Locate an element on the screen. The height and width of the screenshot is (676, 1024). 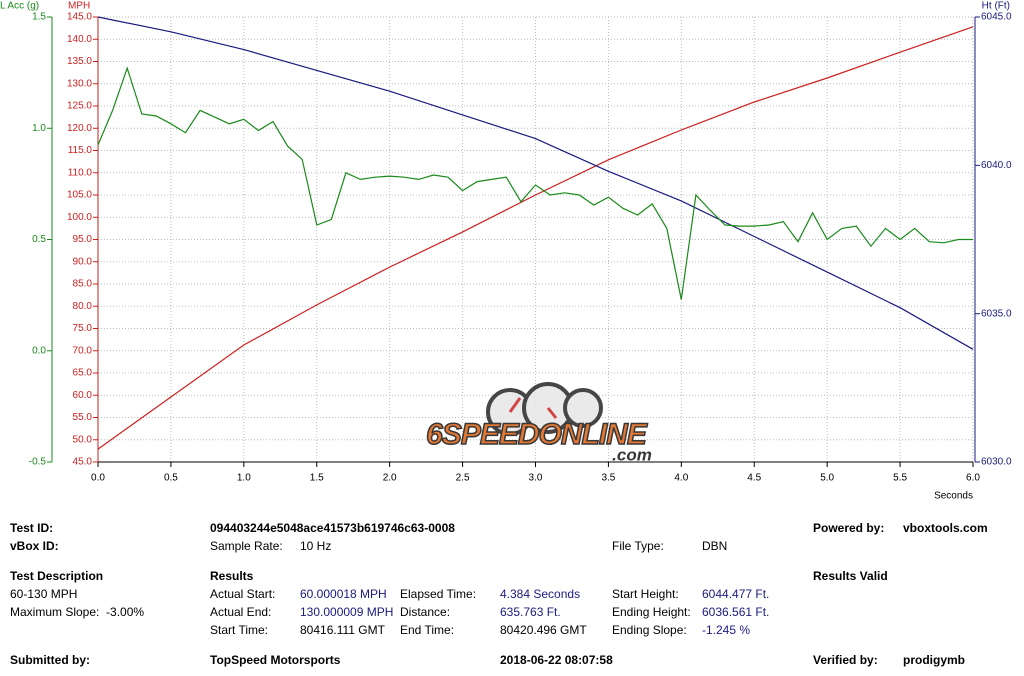
y-tick-label: 70.0 is located at coordinates (83, 350).